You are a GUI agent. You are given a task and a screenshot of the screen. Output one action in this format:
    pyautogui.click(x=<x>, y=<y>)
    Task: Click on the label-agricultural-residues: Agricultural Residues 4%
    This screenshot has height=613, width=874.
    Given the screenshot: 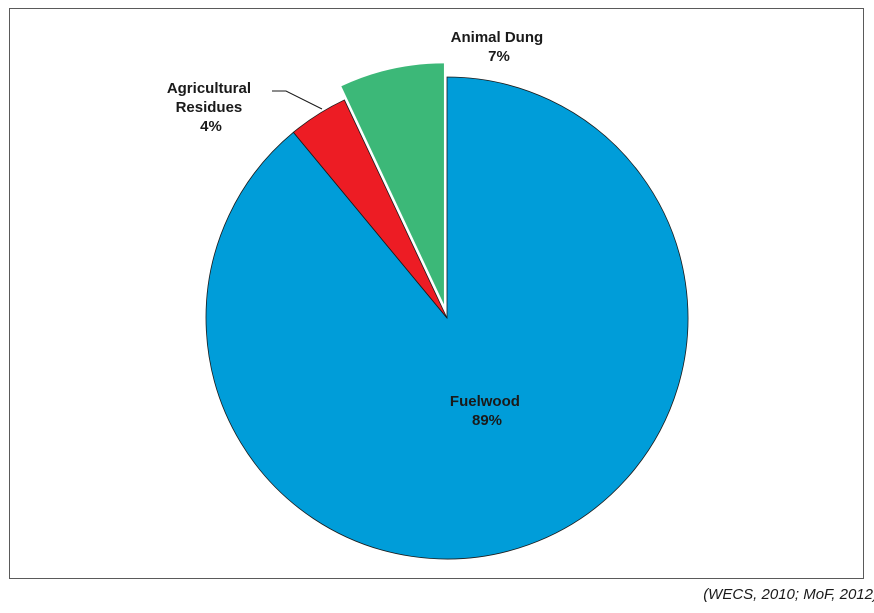 What is the action you would take?
    pyautogui.click(x=211, y=107)
    